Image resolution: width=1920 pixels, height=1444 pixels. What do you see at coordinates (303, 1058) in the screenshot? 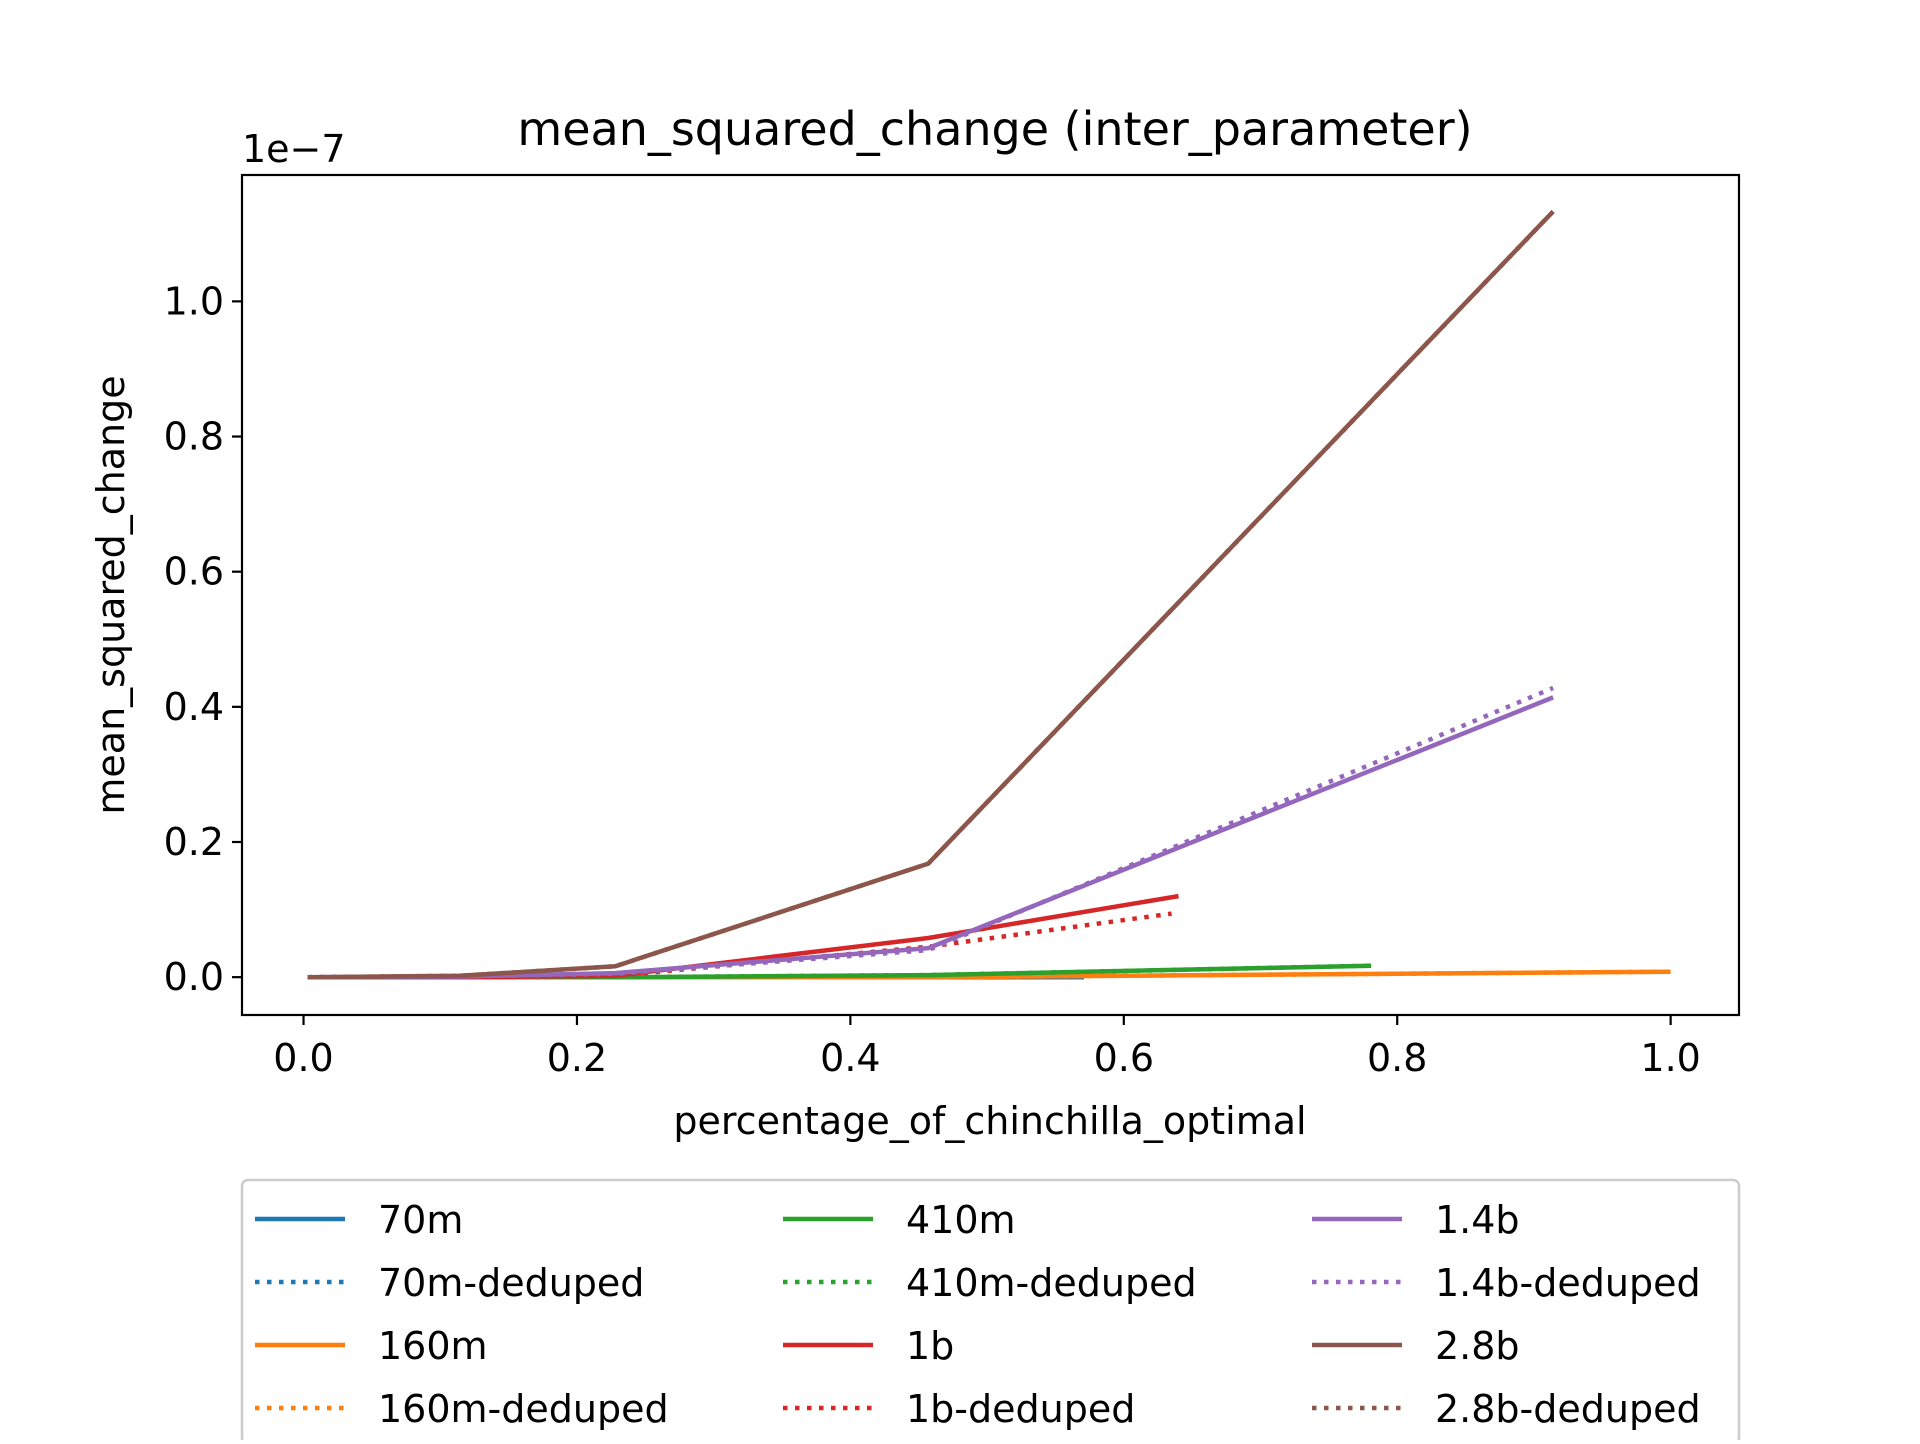
I see `x-tick-label: 0.0` at bounding box center [303, 1058].